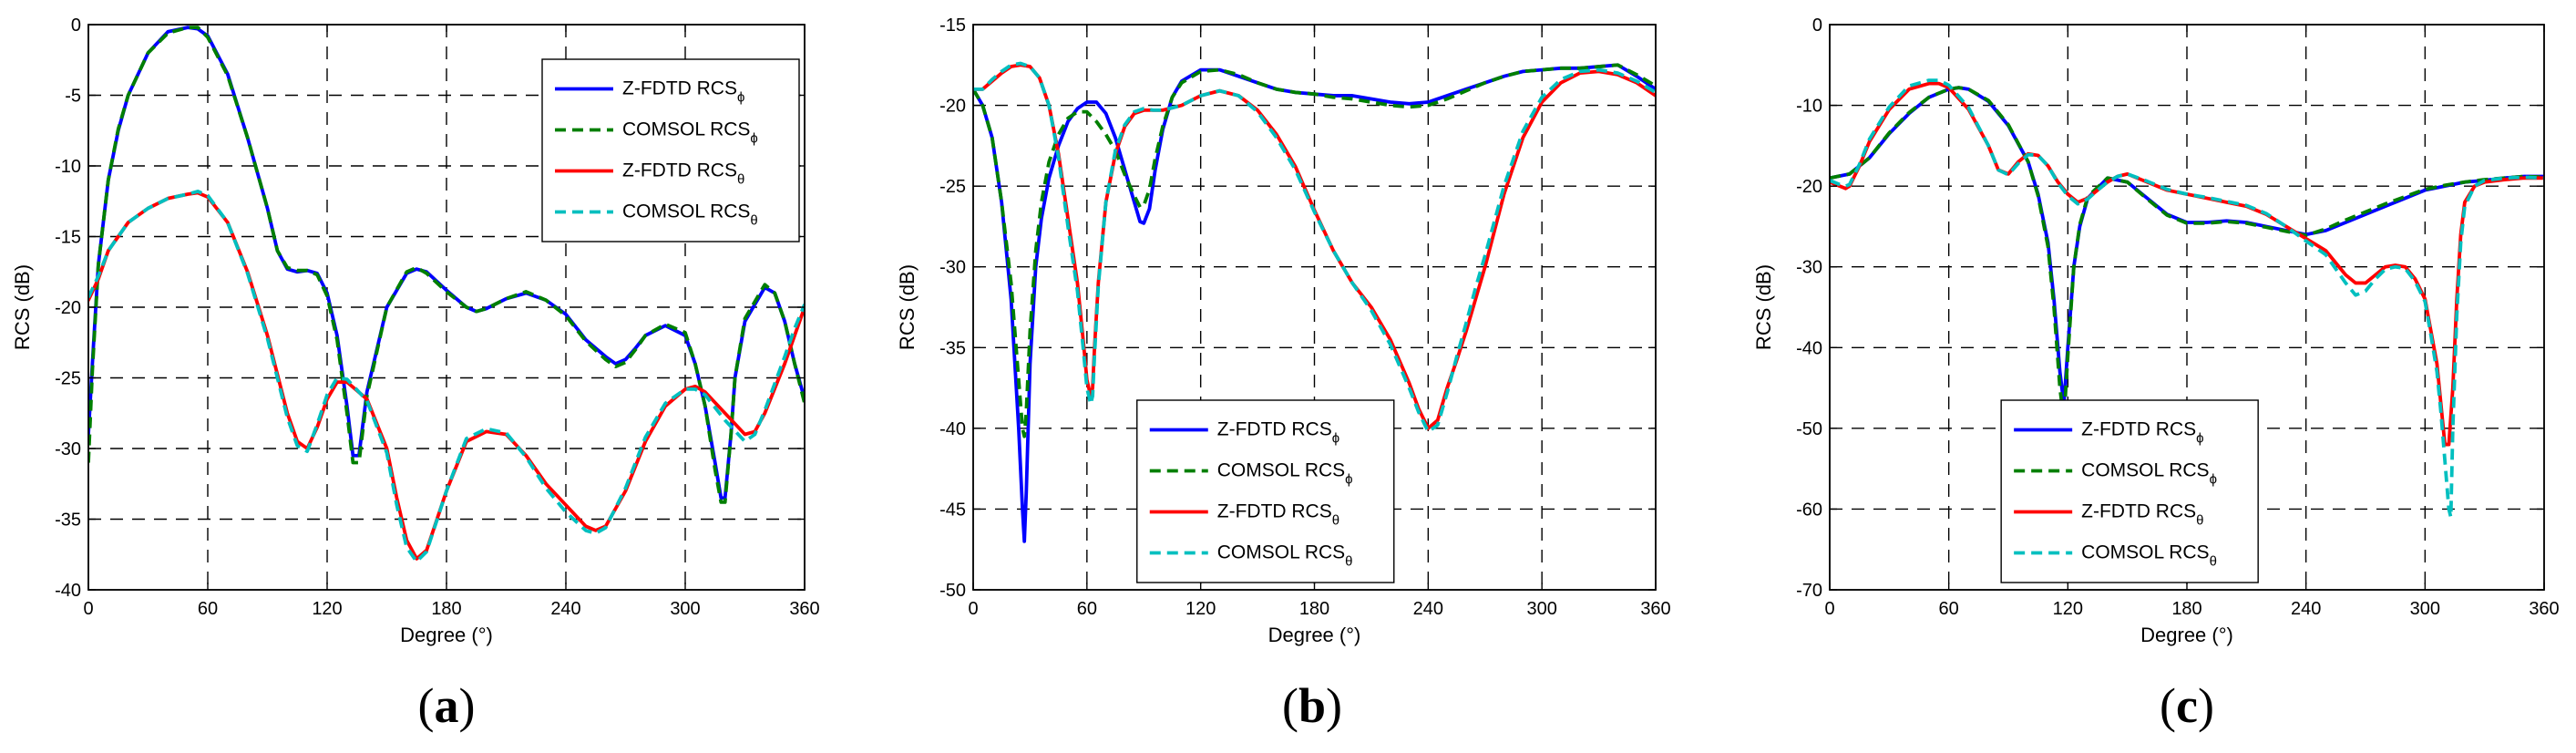  I want to click on y-tick-label: -5, so click(73, 97).